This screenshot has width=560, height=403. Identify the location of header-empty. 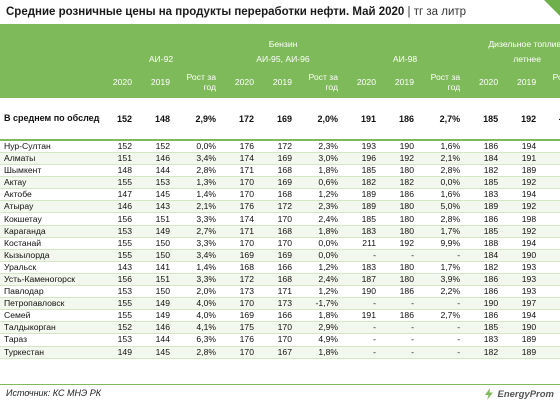
(50, 59).